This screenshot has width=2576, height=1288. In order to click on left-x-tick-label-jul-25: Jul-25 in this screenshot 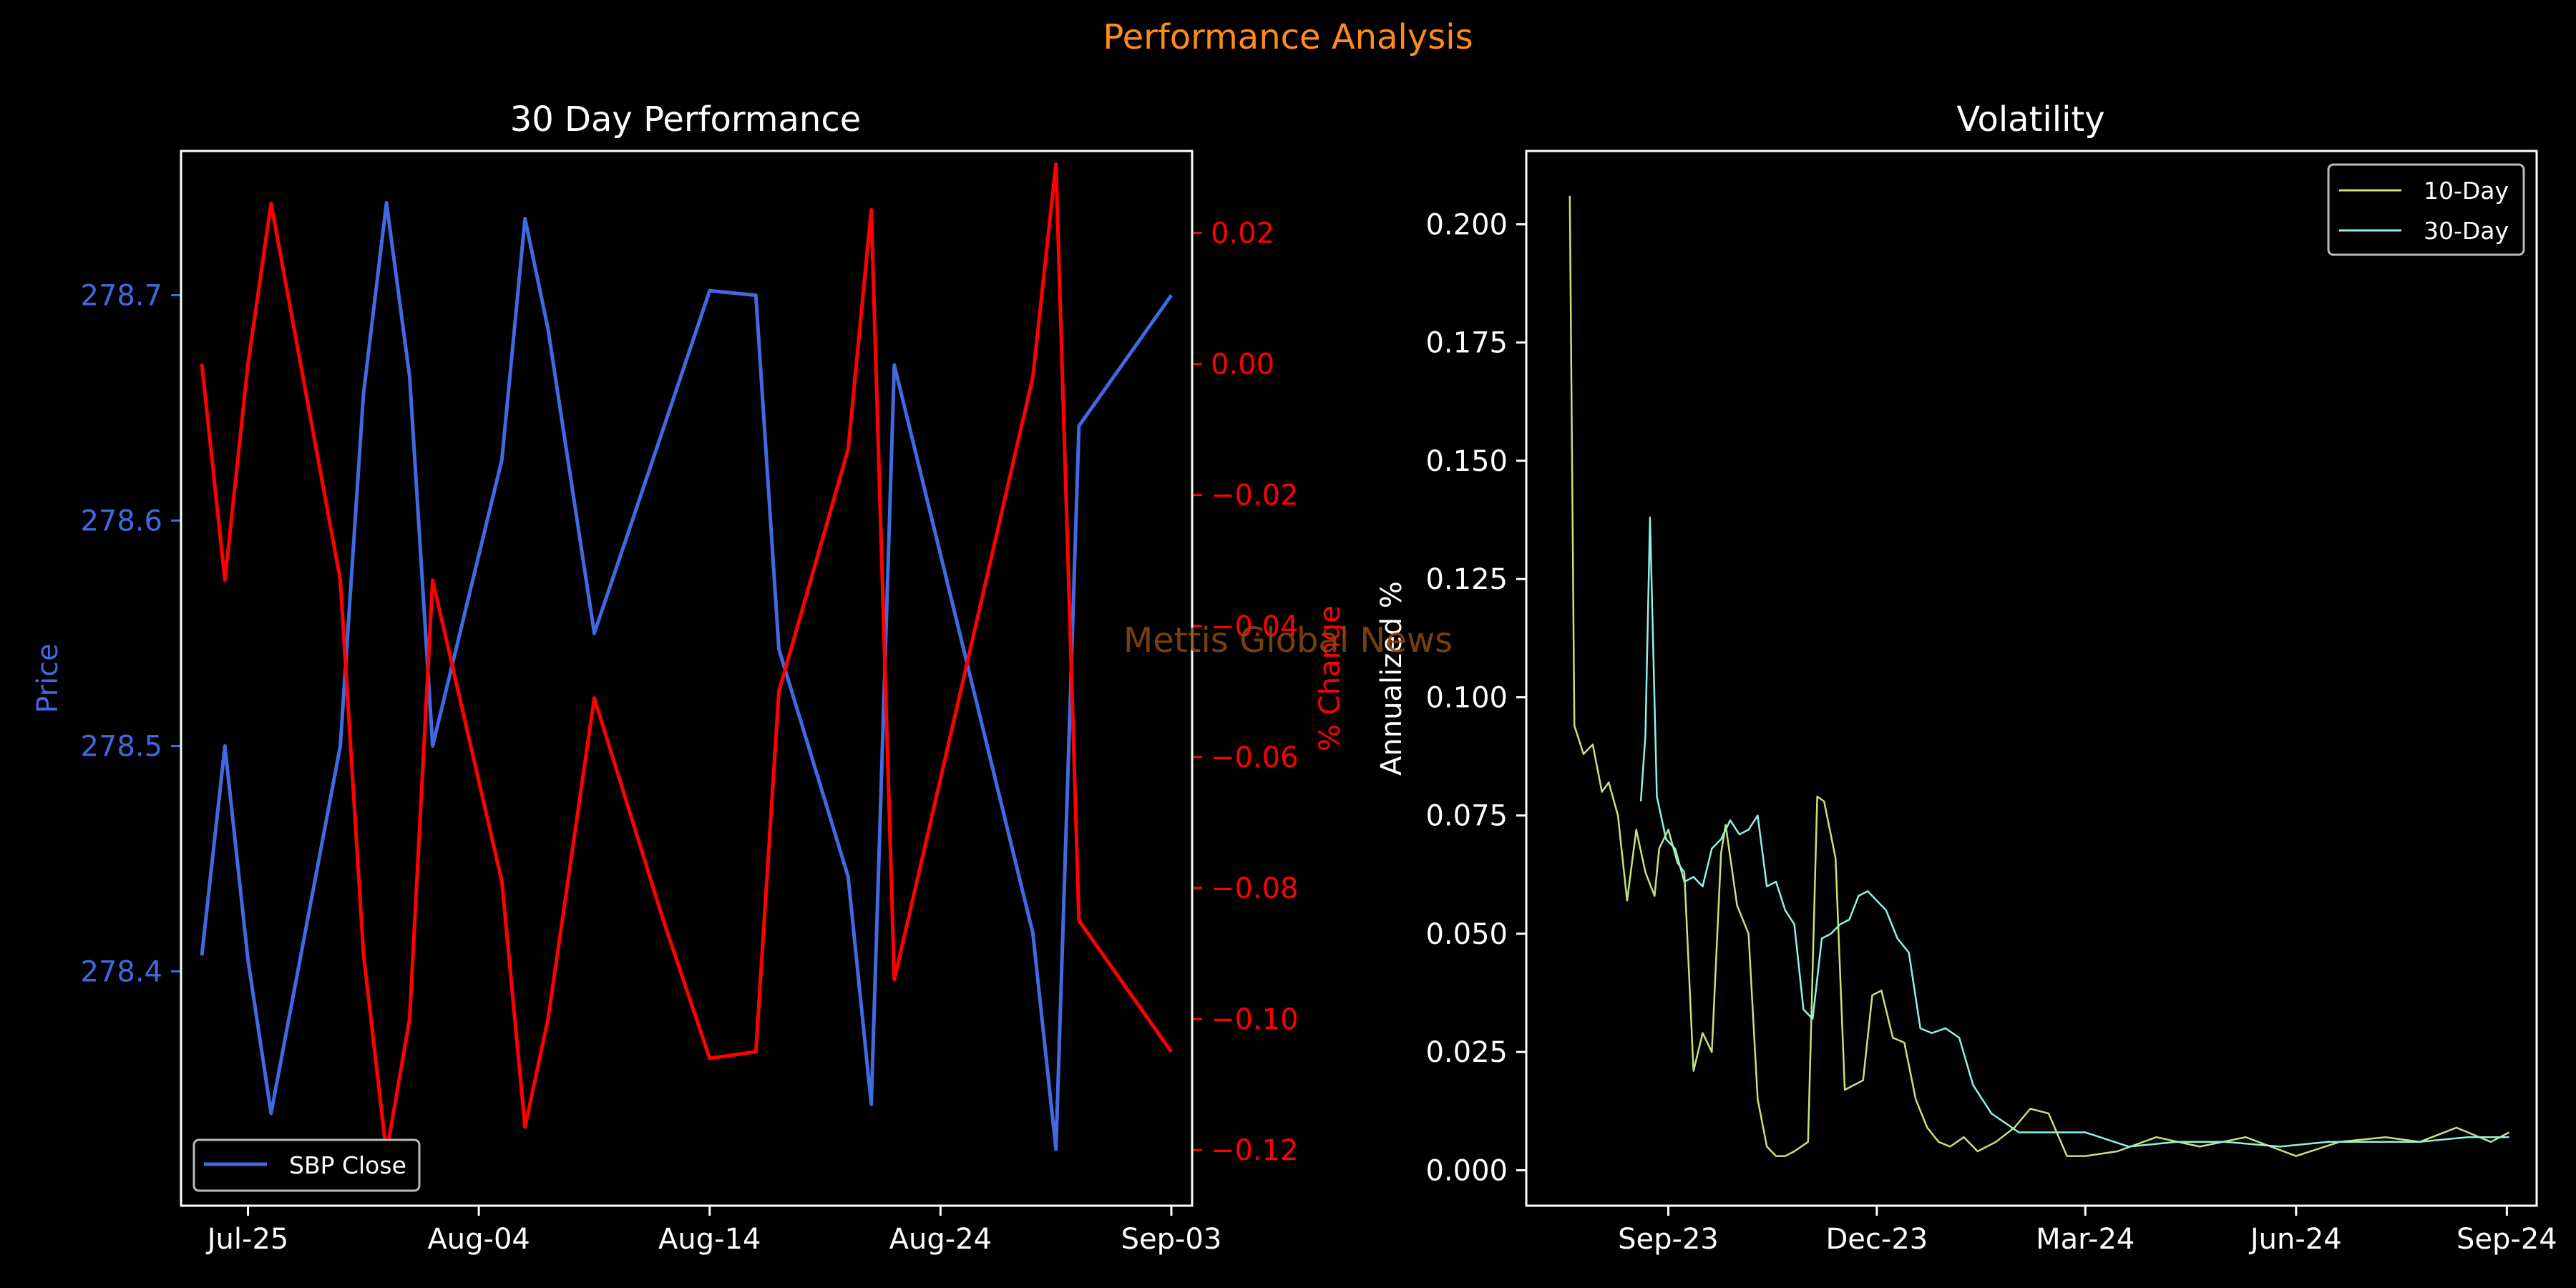, I will do `click(247, 1239)`.